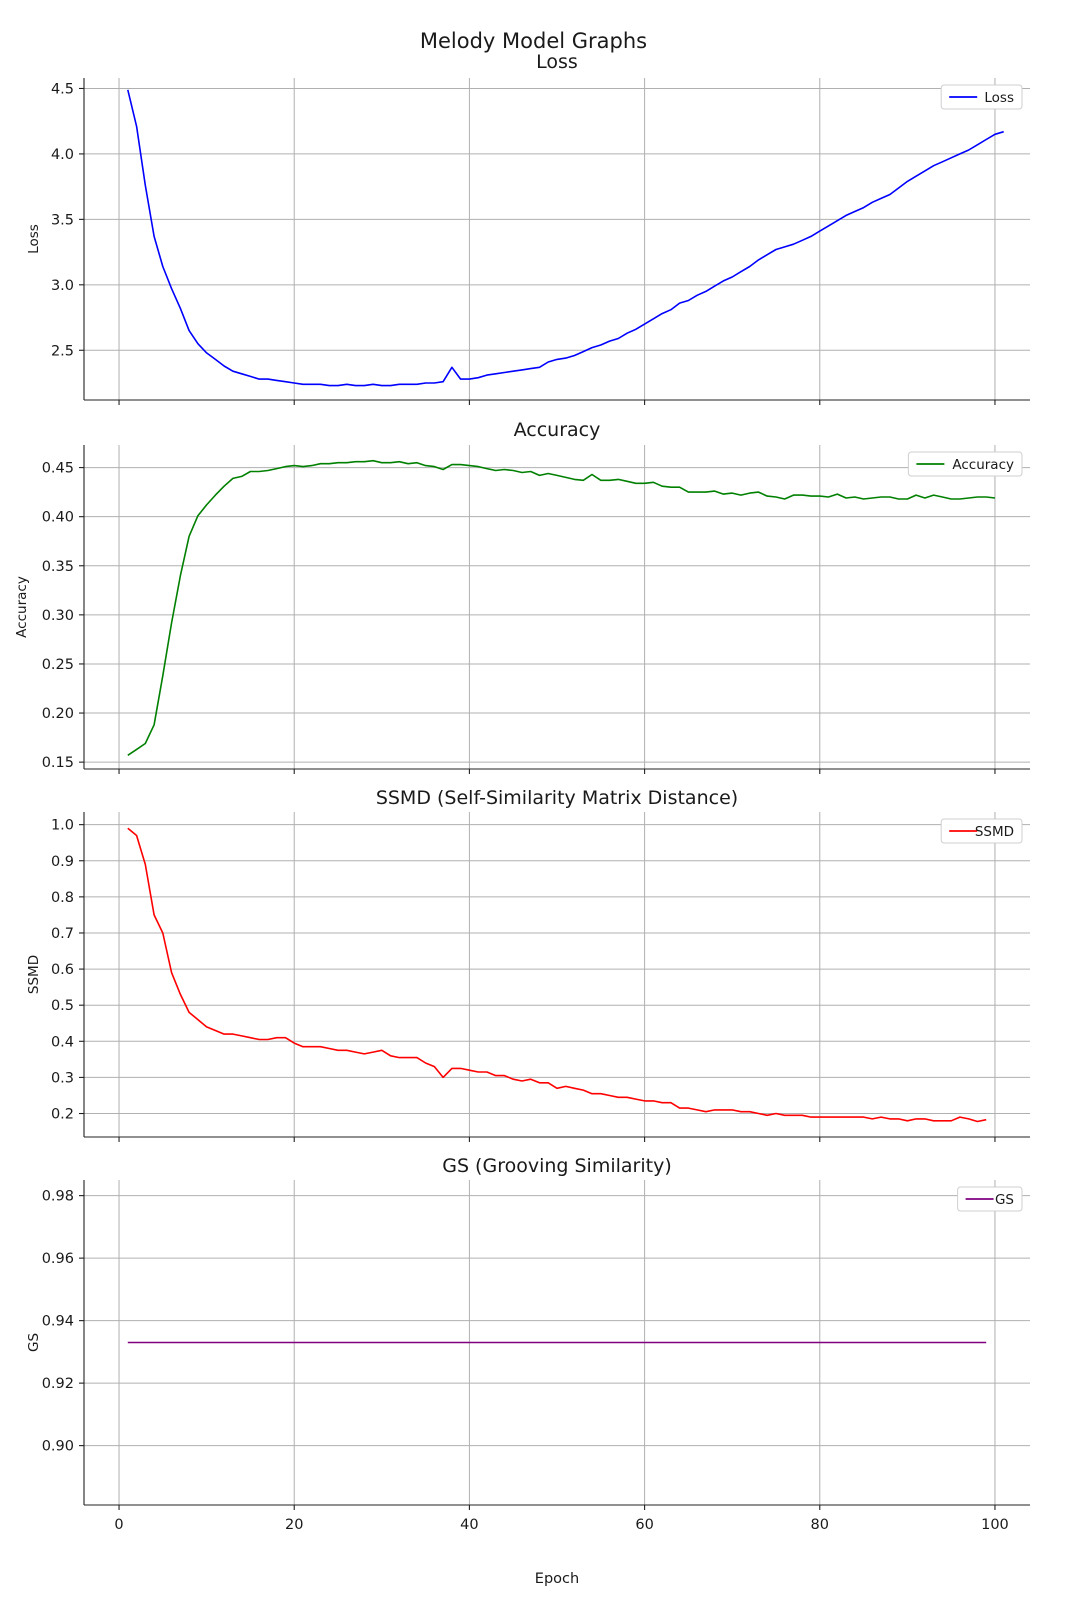 The image size is (1067, 1600). What do you see at coordinates (557, 1579) in the screenshot?
I see `x-axis-label: Epoch` at bounding box center [557, 1579].